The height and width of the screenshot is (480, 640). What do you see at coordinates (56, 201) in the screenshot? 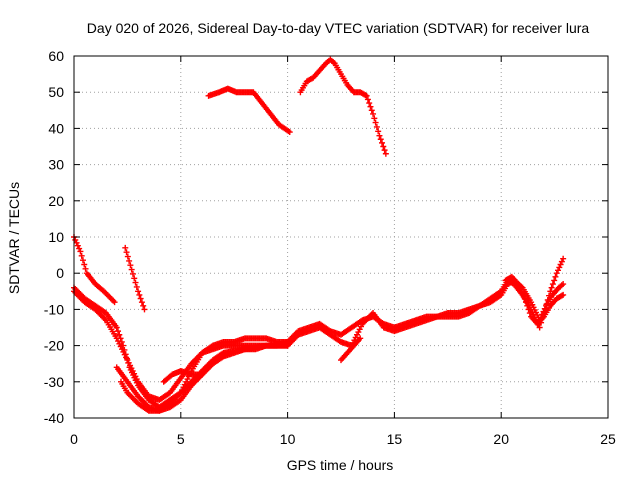
I see `y-tick-label: 20` at bounding box center [56, 201].